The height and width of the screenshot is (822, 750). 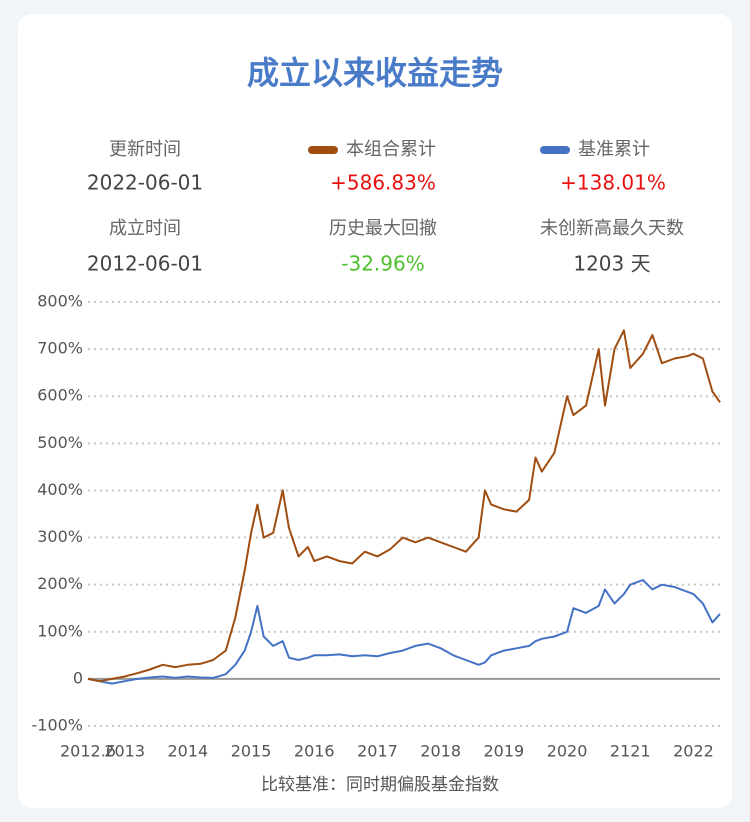 What do you see at coordinates (88, 751) in the screenshot?
I see `x-tick-label: 2012.6` at bounding box center [88, 751].